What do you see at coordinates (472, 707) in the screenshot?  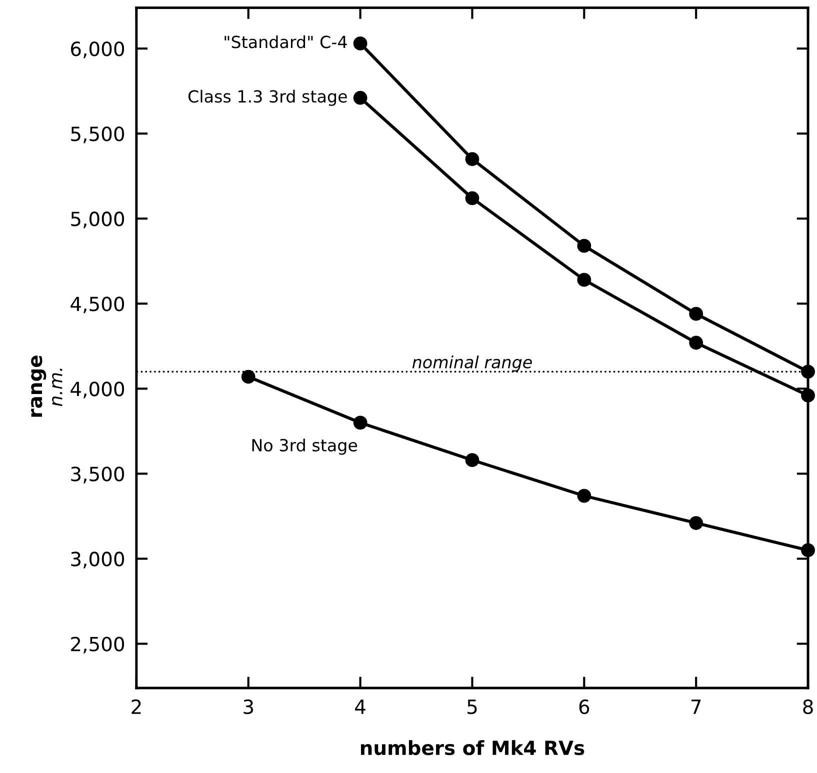 I see `x-tick-label: 5` at bounding box center [472, 707].